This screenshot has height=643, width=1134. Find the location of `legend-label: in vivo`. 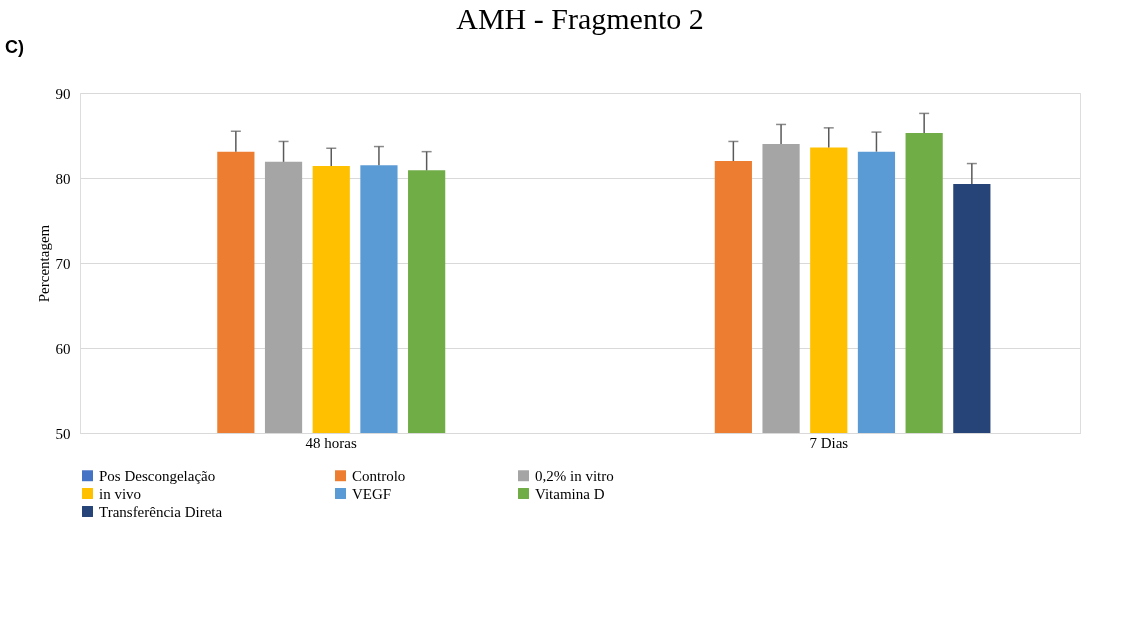

legend-label: in vivo is located at coordinates (120, 493).